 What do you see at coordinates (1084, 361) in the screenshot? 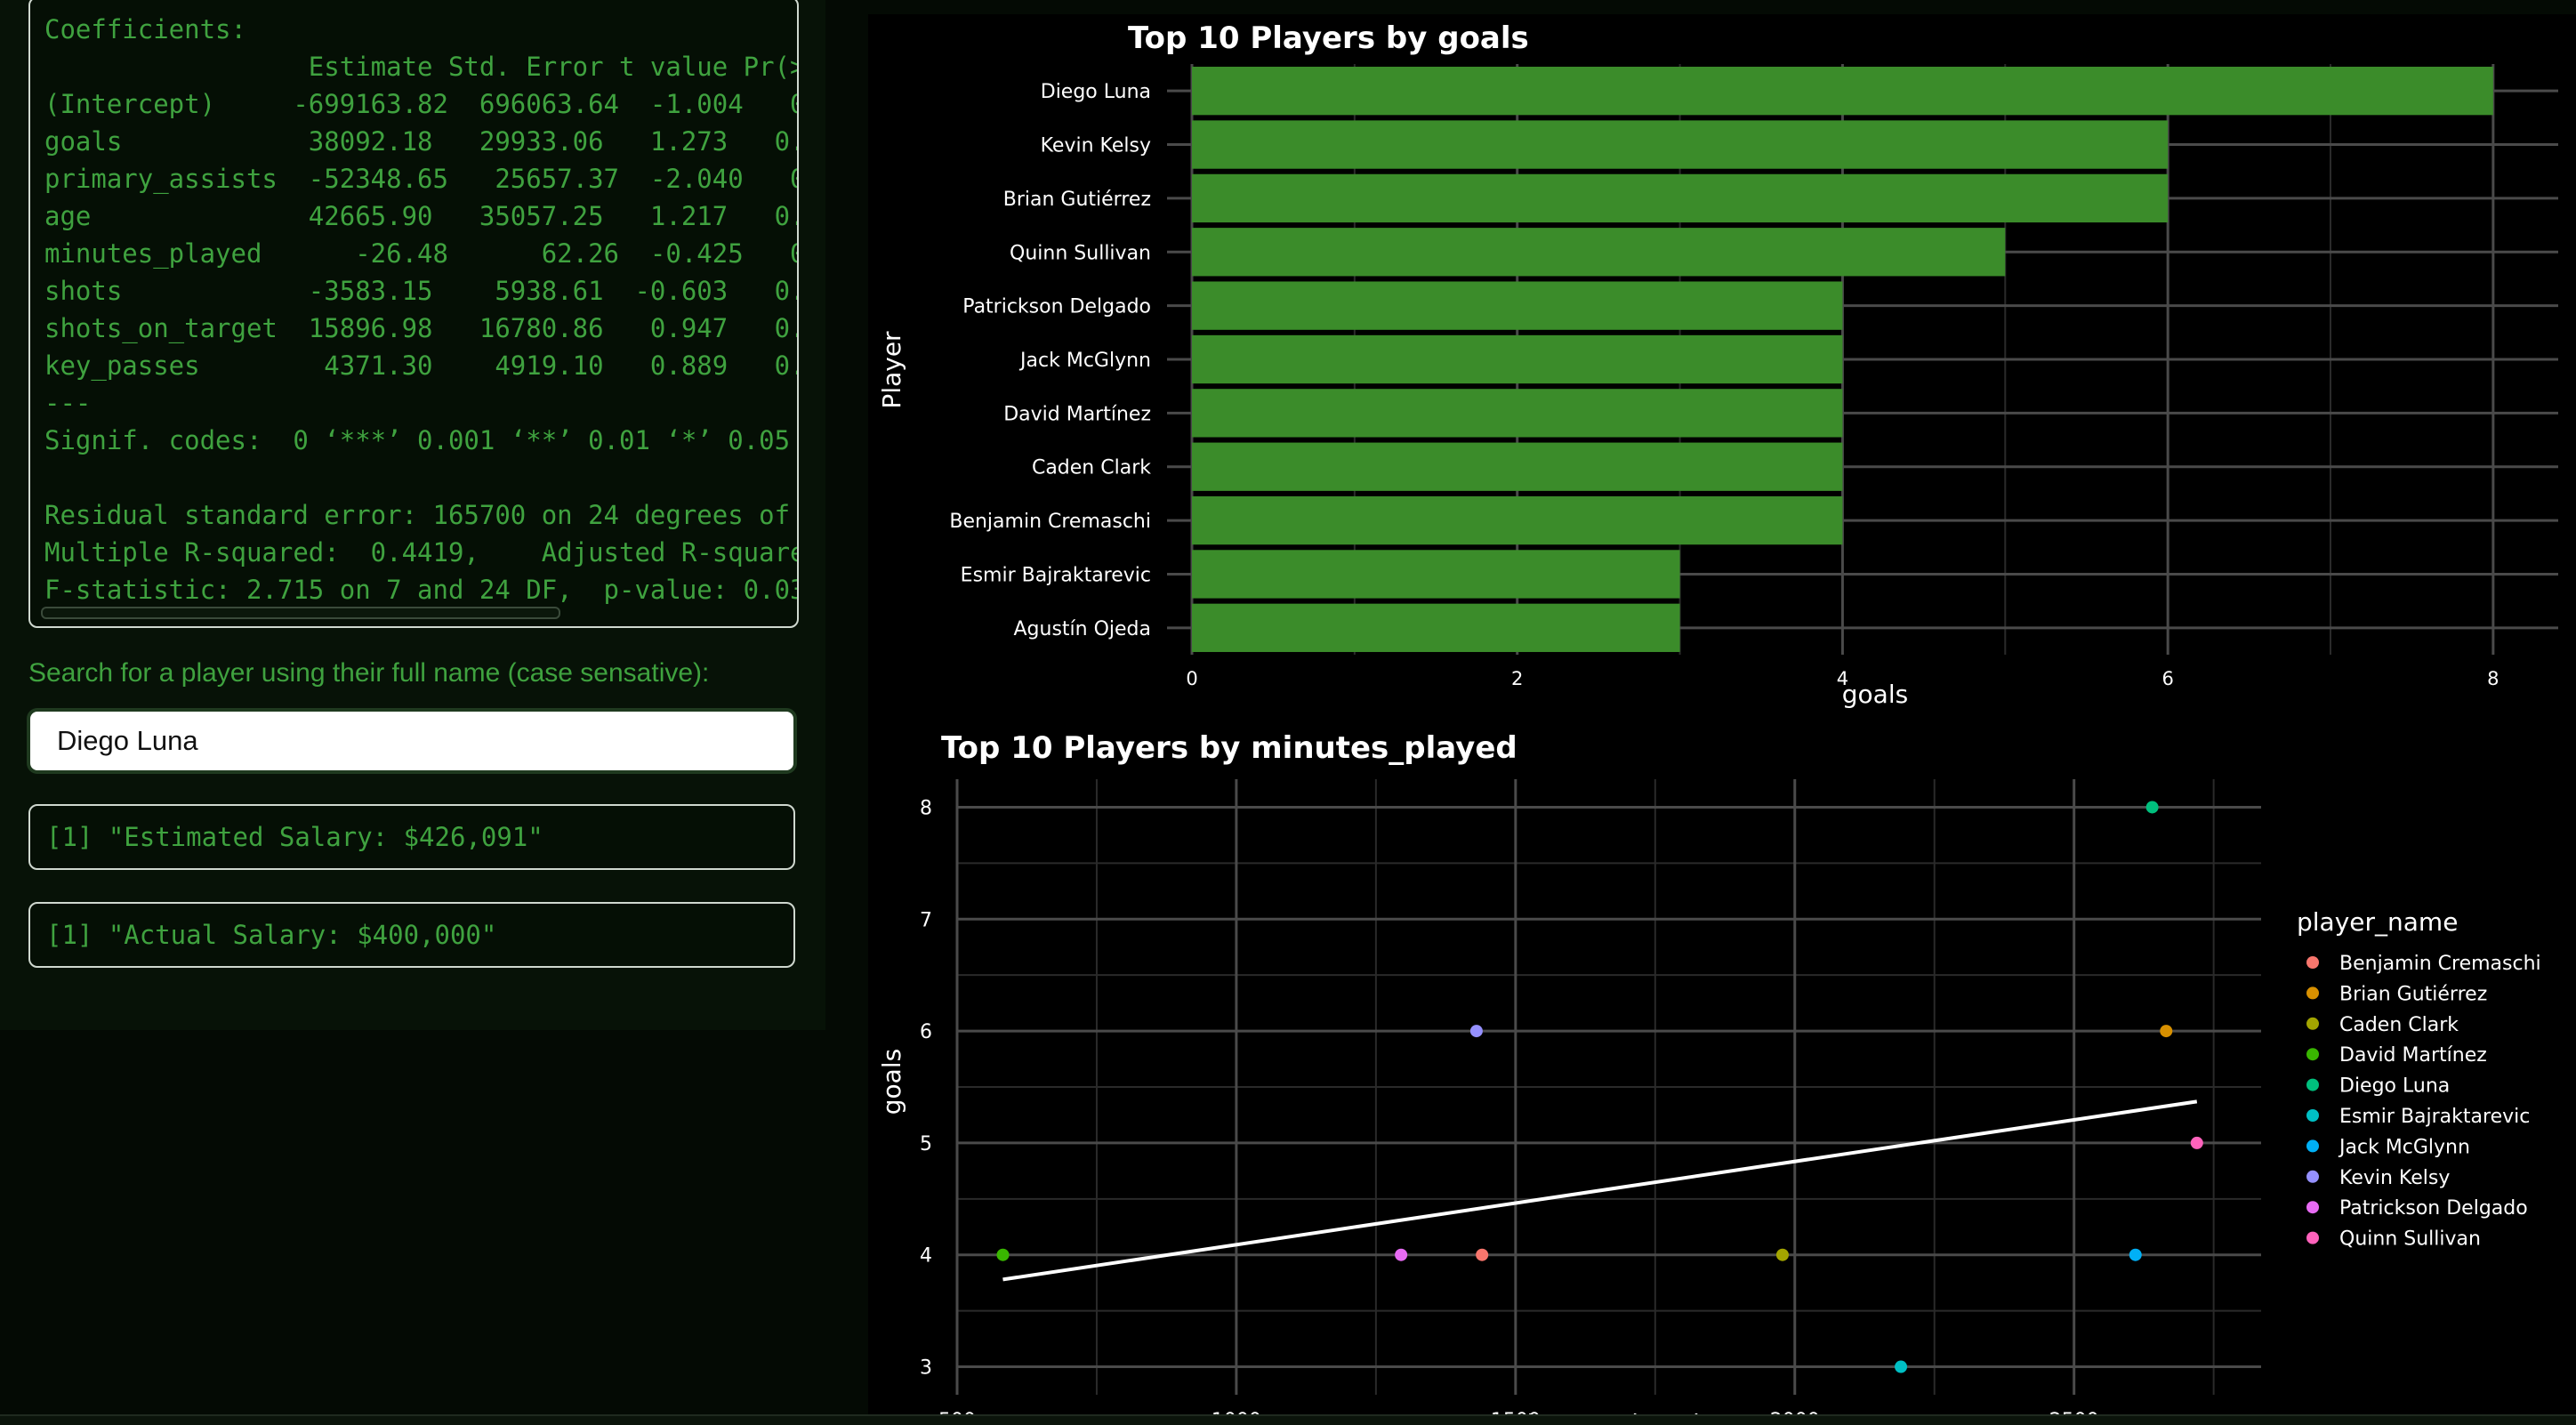
I see `y-tick-label: Jack McGlynn` at bounding box center [1084, 361].